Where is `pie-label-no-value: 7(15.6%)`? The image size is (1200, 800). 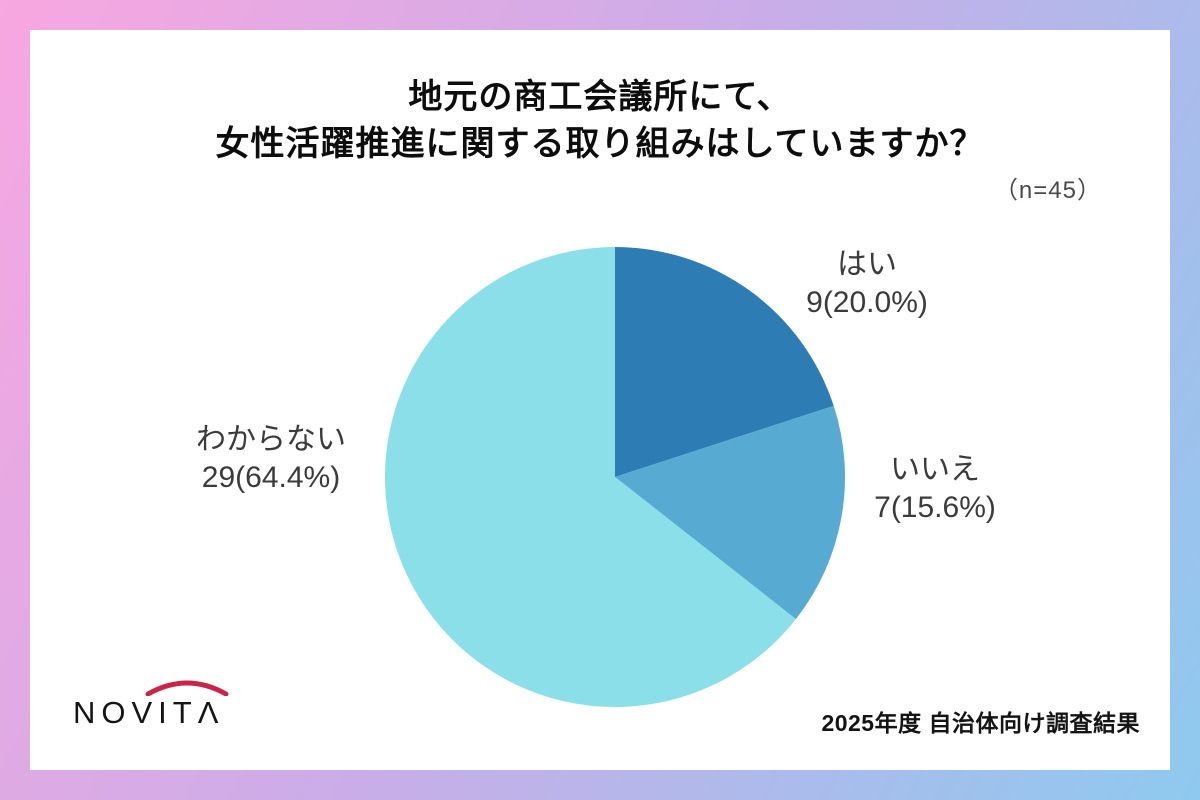 pie-label-no-value: 7(15.6%) is located at coordinates (935, 507).